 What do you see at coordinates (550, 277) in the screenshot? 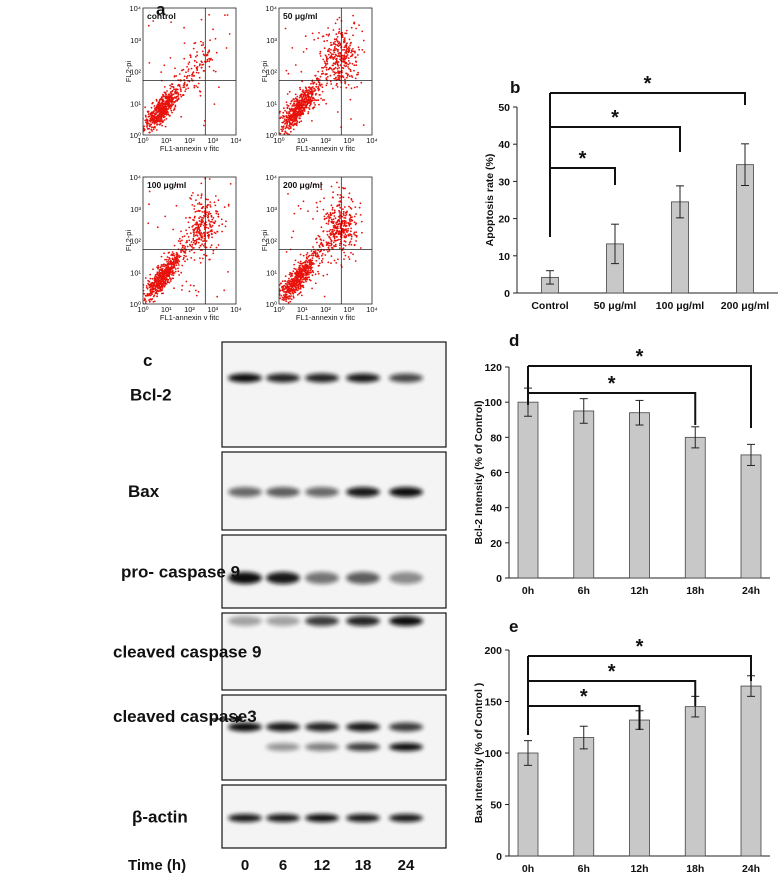
I see `error-bar` at bounding box center [550, 277].